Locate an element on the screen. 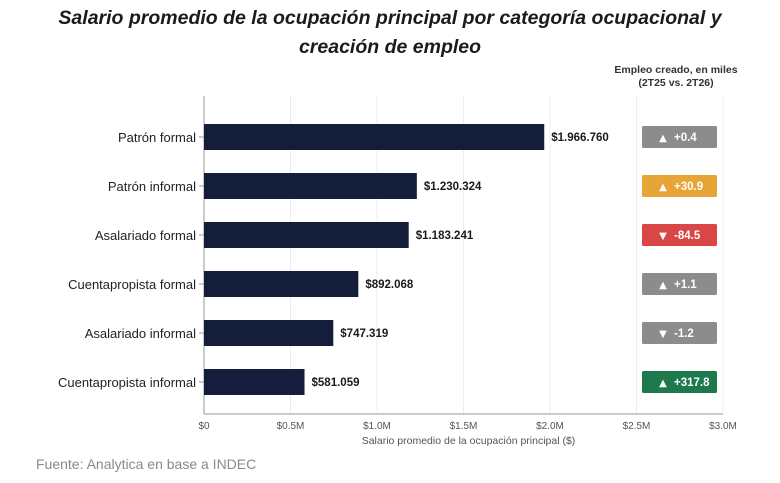 The height and width of the screenshot is (483, 780). category-label: Patrón informal is located at coordinates (152, 186).